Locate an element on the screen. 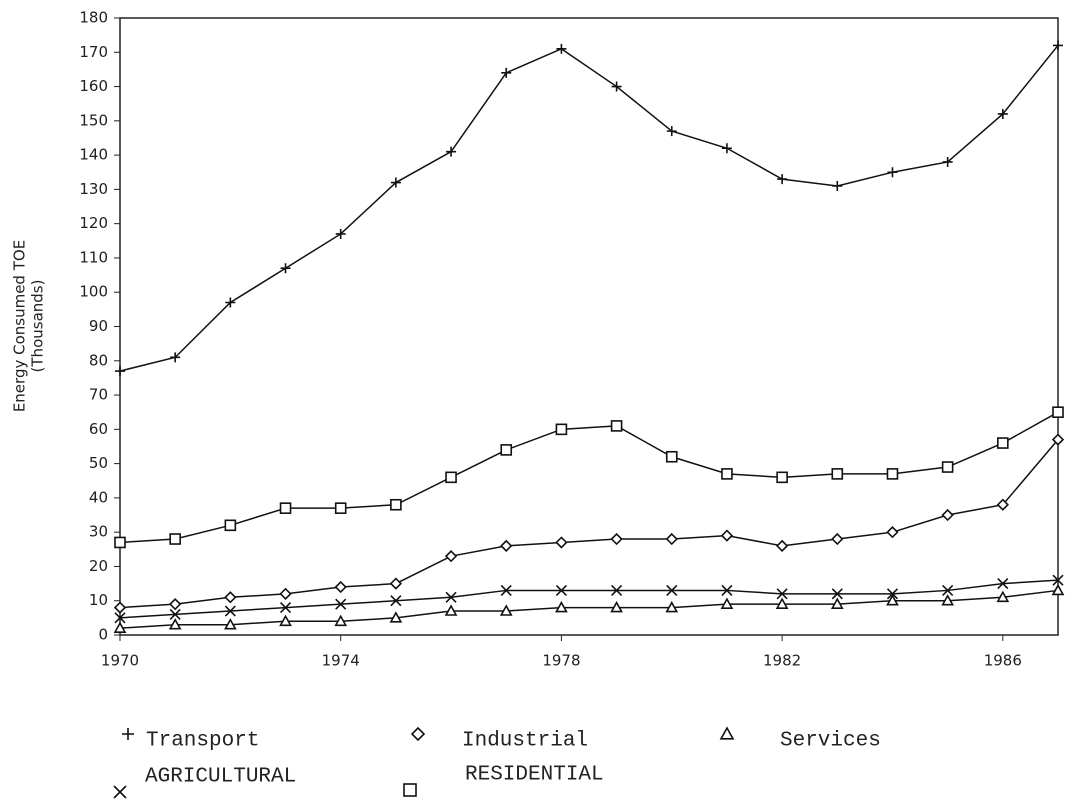 The image size is (1069, 807). y-tick-label: 10 is located at coordinates (98, 600).